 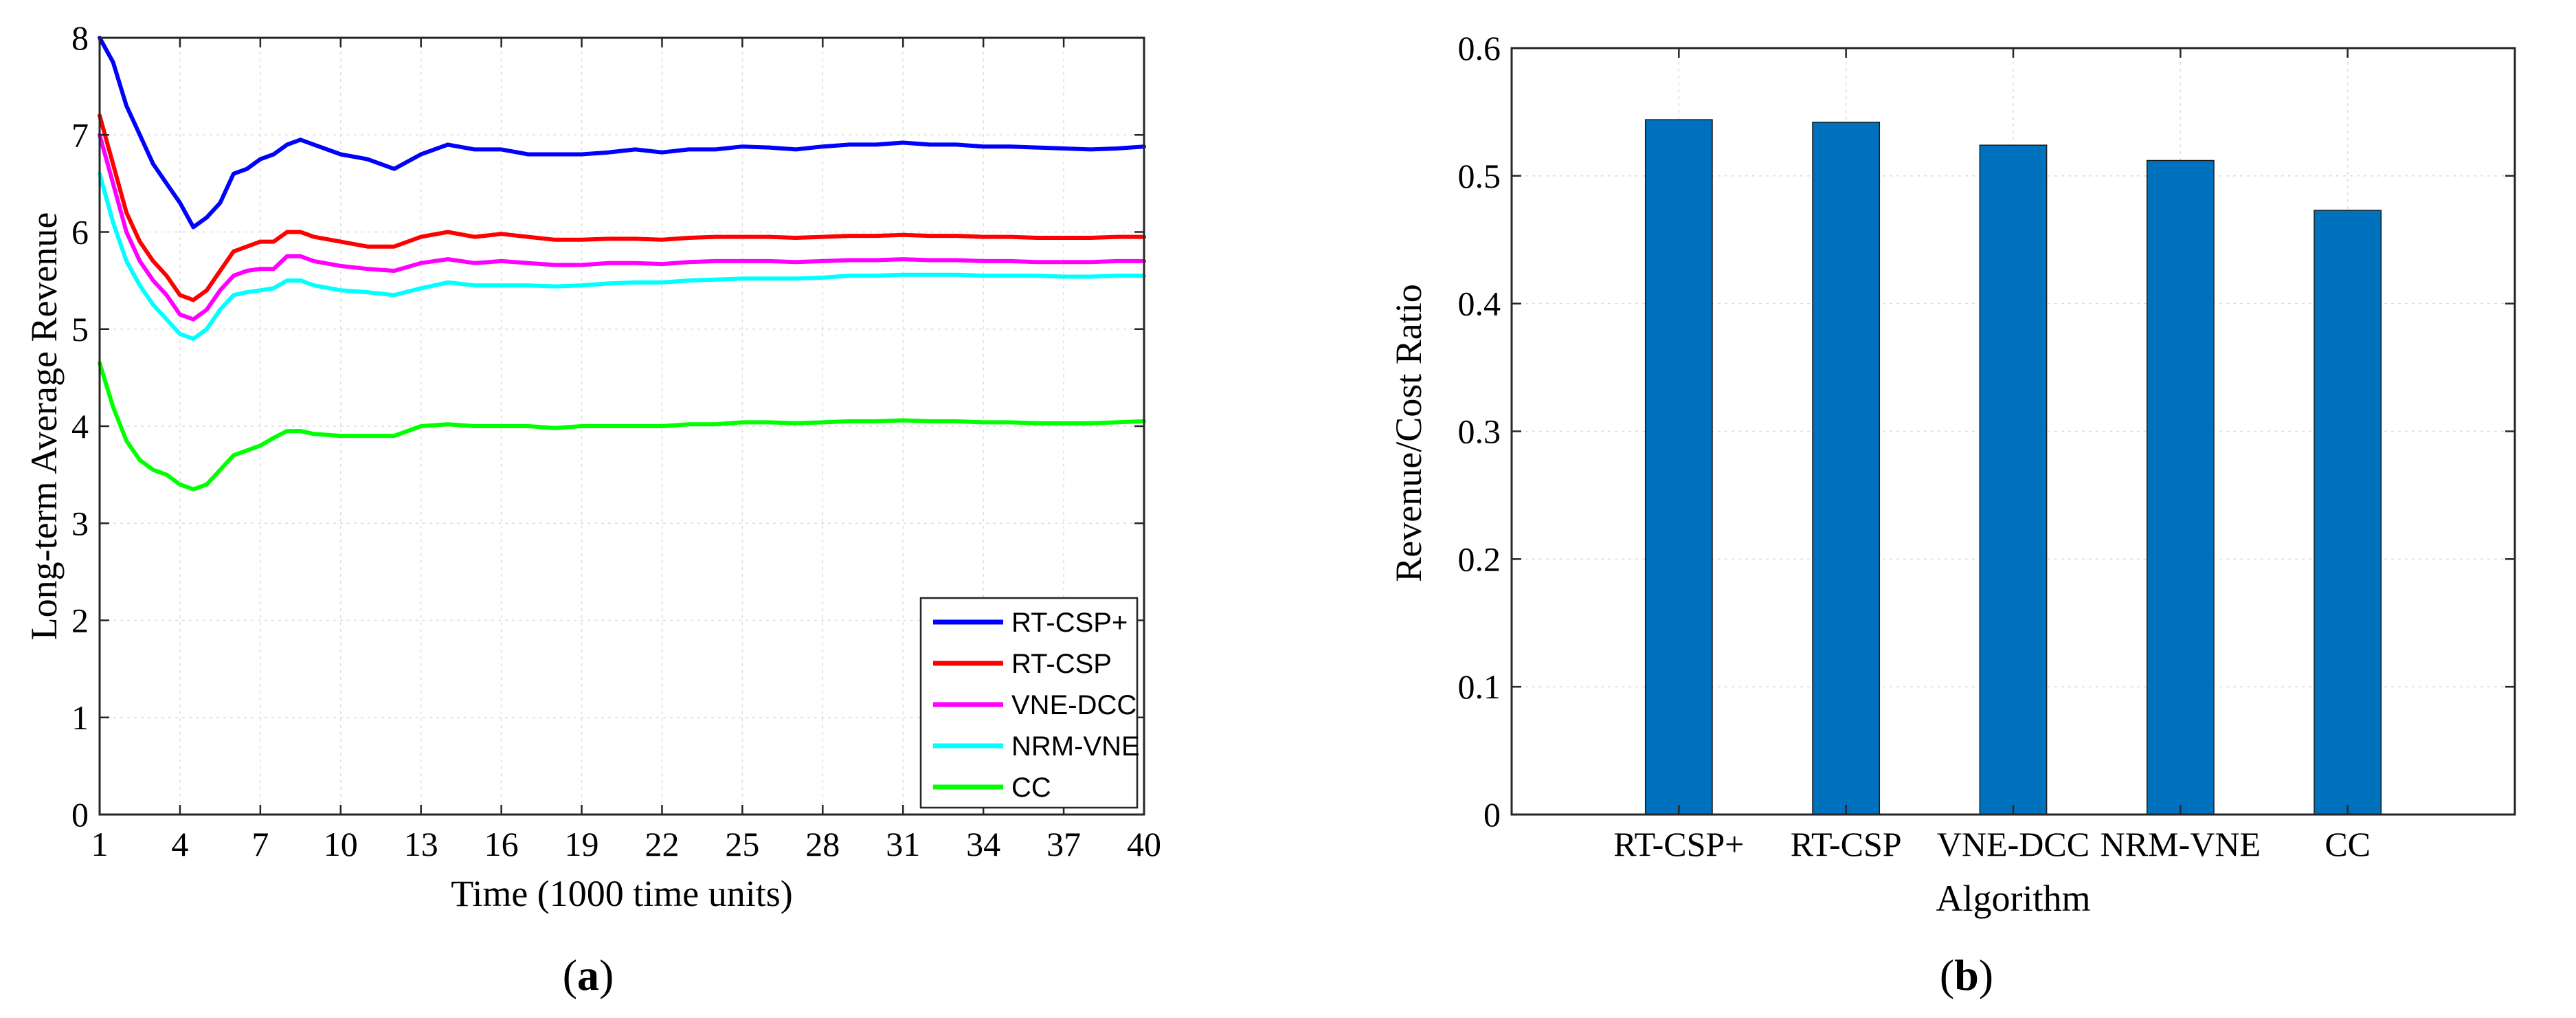 I want to click on legend-items-a: RT-CSP+ RT-CSP VNE-DCC NRM-VNE CC, so click(x=1036, y=706).